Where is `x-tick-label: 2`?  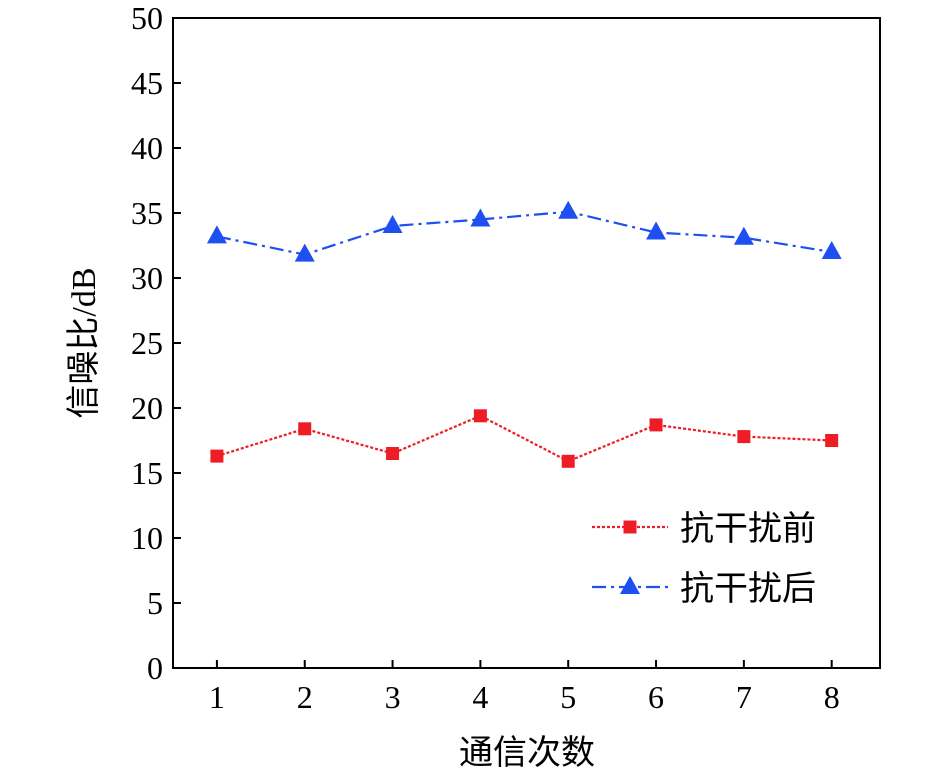
x-tick-label: 2 is located at coordinates (305, 697).